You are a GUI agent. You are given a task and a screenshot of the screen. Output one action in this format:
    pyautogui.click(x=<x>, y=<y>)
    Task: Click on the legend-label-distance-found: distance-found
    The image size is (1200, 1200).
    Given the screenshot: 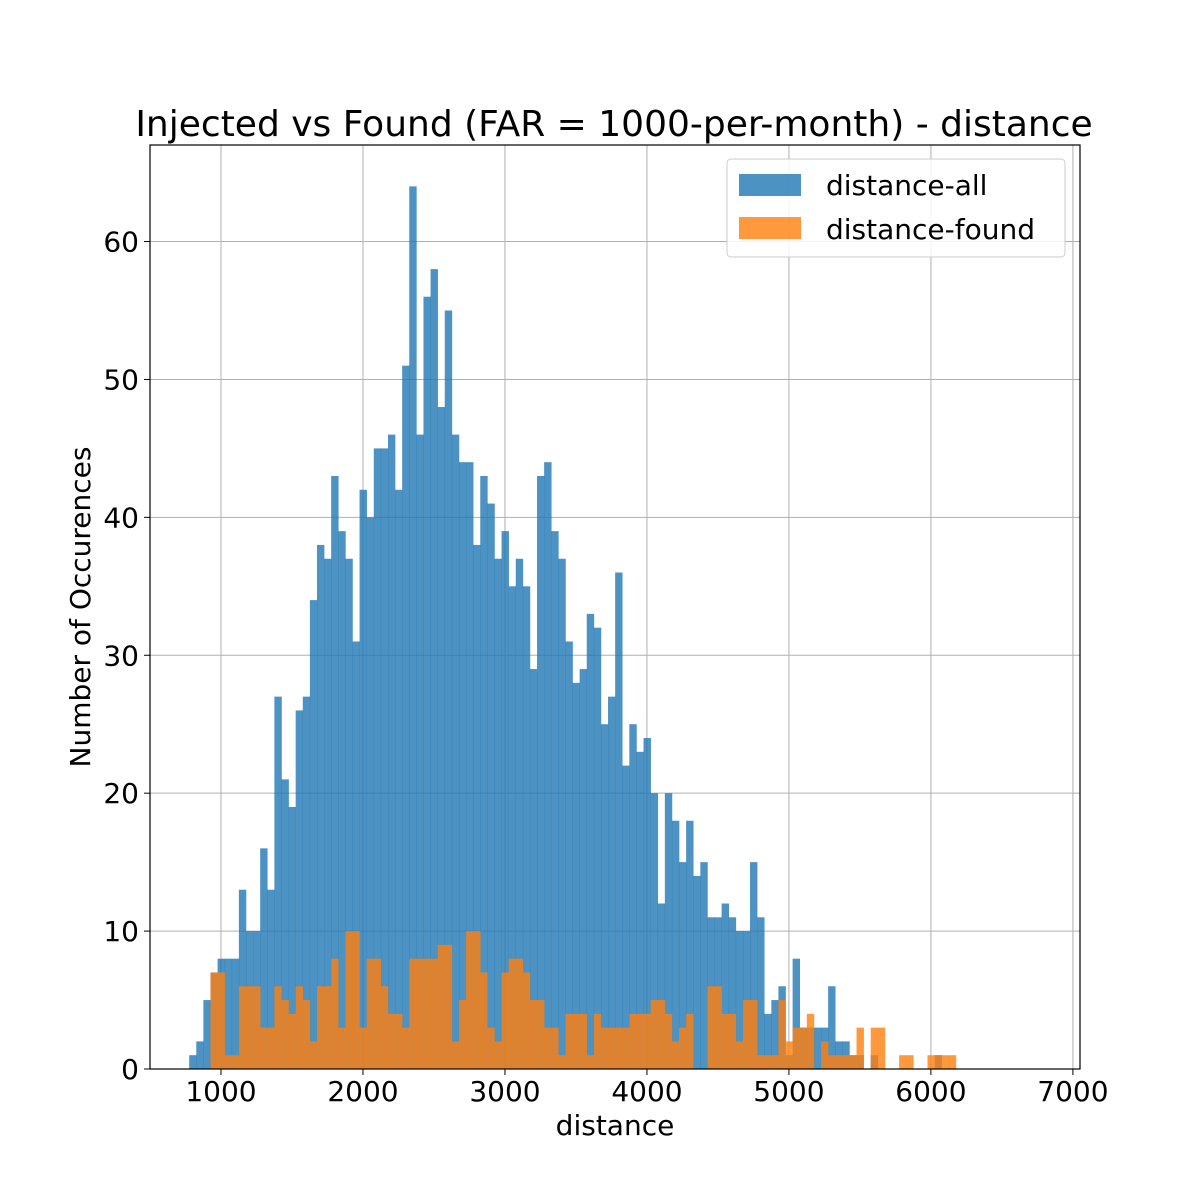 What is the action you would take?
    pyautogui.click(x=930, y=229)
    